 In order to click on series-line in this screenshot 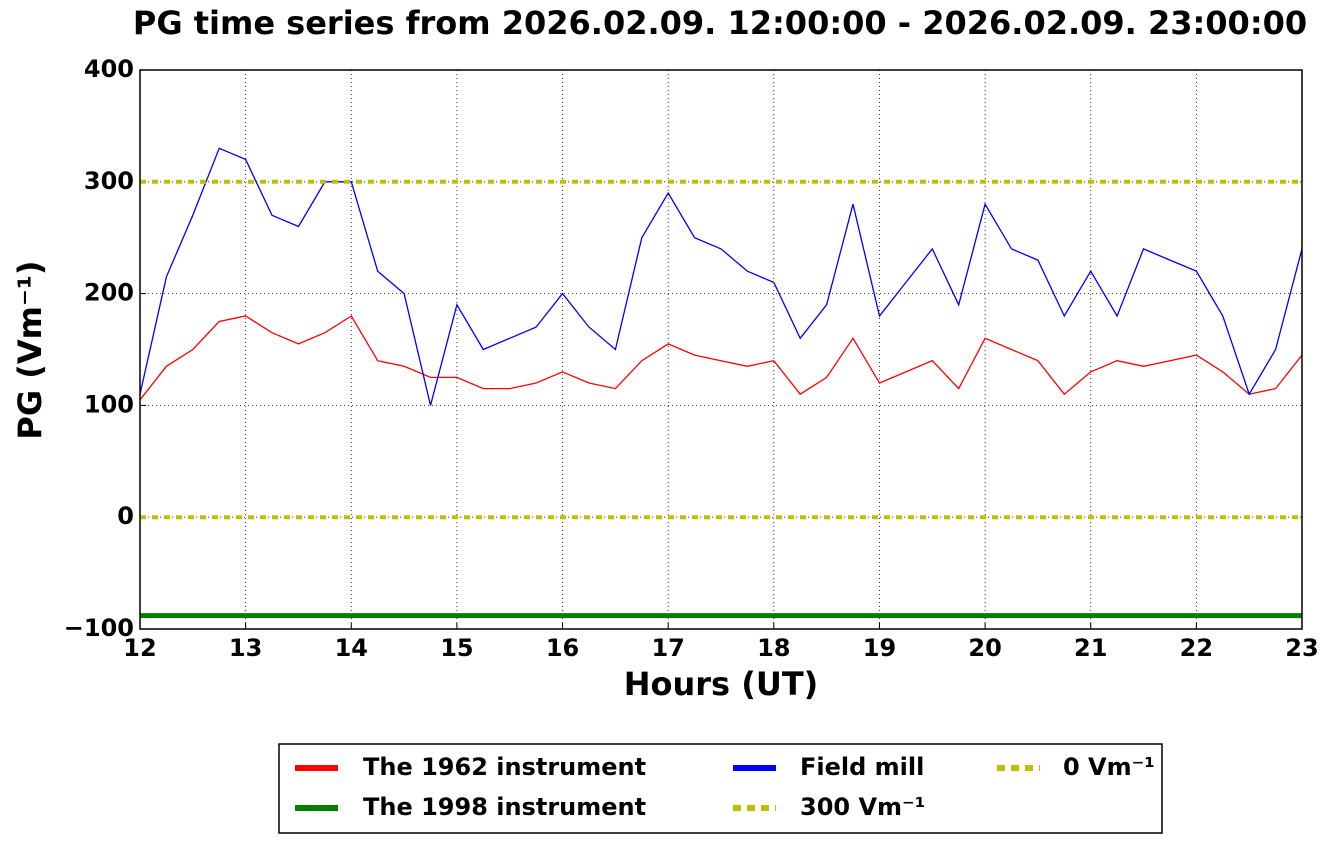, I will do `click(721, 358)`.